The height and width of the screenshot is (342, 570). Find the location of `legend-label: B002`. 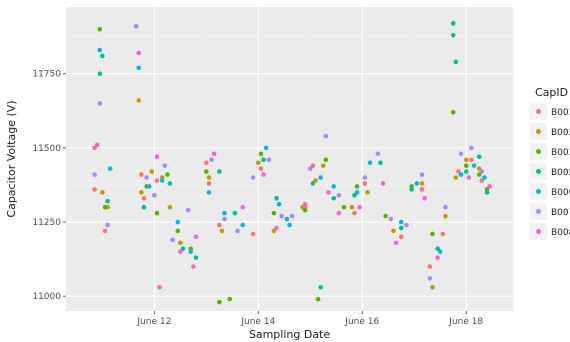

legend-label: B002 is located at coordinates (560, 133).